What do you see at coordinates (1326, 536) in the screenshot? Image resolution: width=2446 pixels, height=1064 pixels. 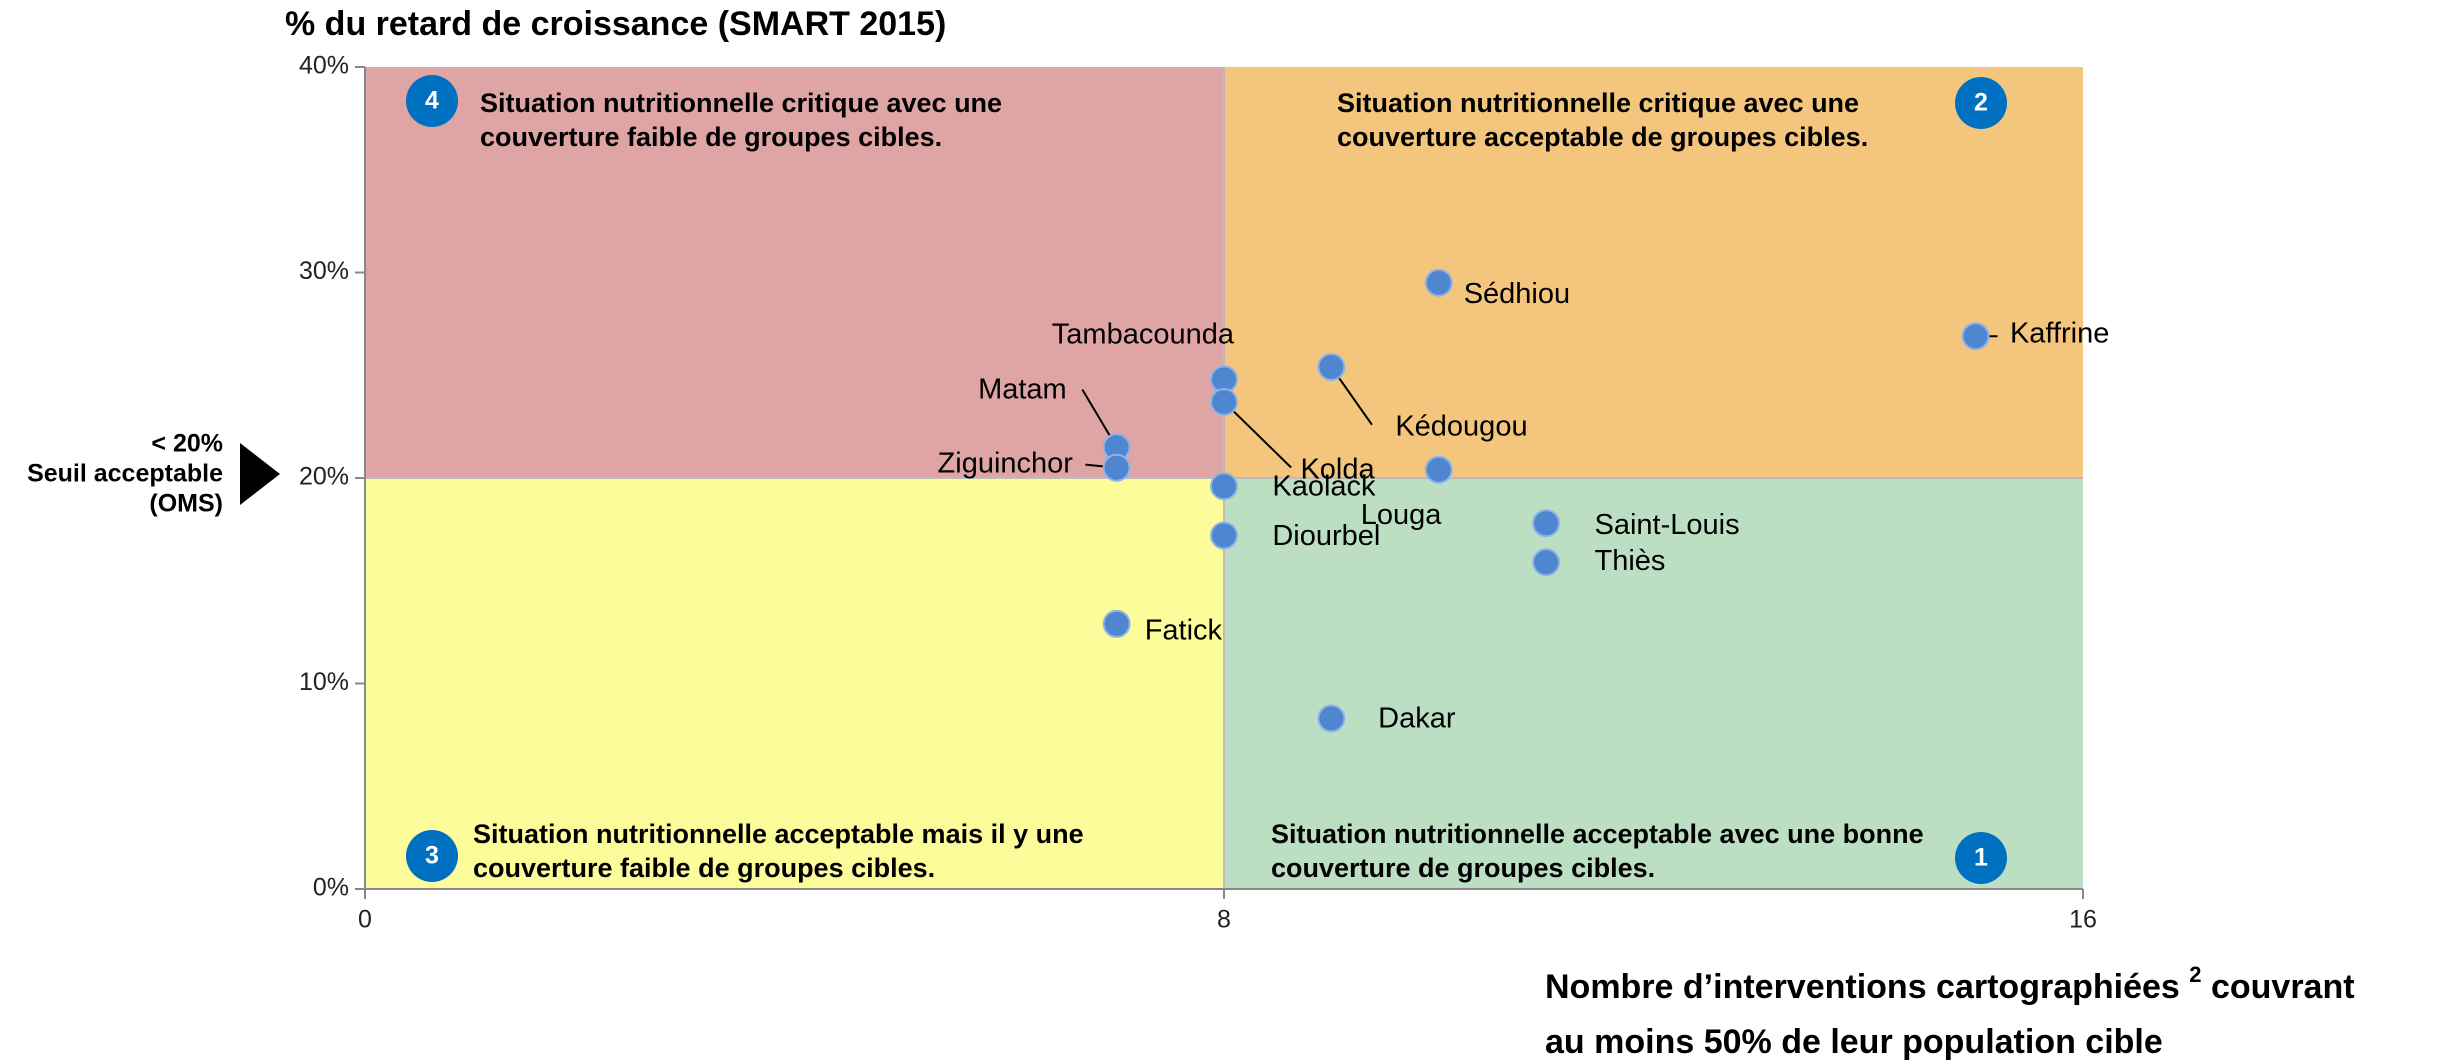 I see `point-label: Diourbel` at bounding box center [1326, 536].